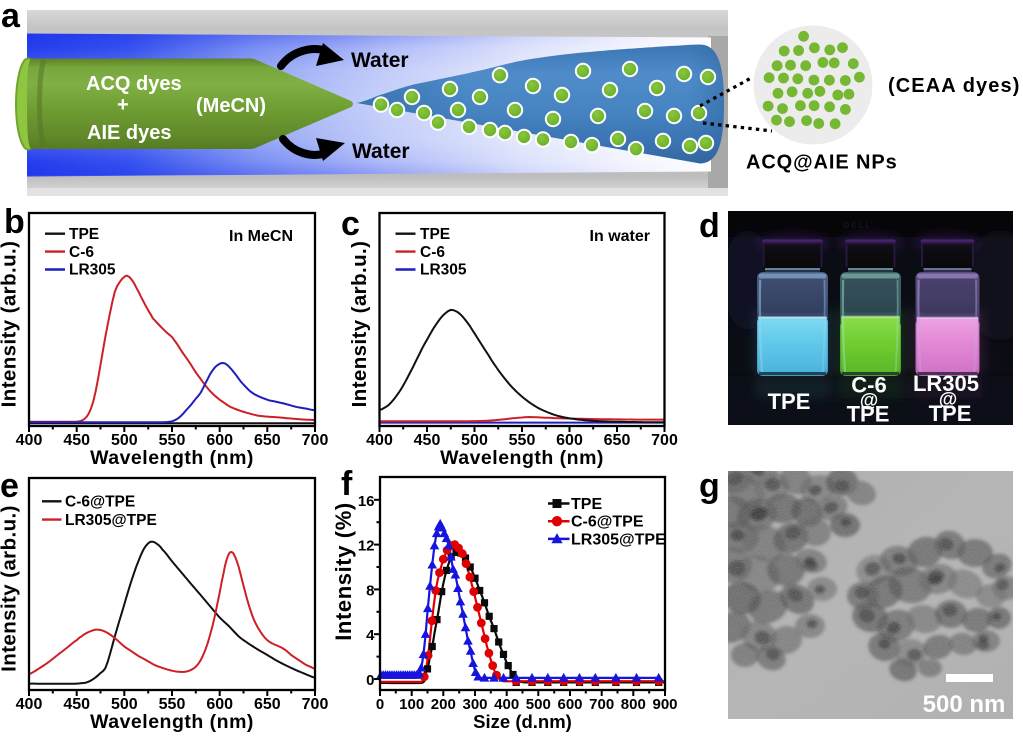 The width and height of the screenshot is (1023, 736). What do you see at coordinates (343, 571) in the screenshot?
I see `svg-text: Intensity (%)` at bounding box center [343, 571].